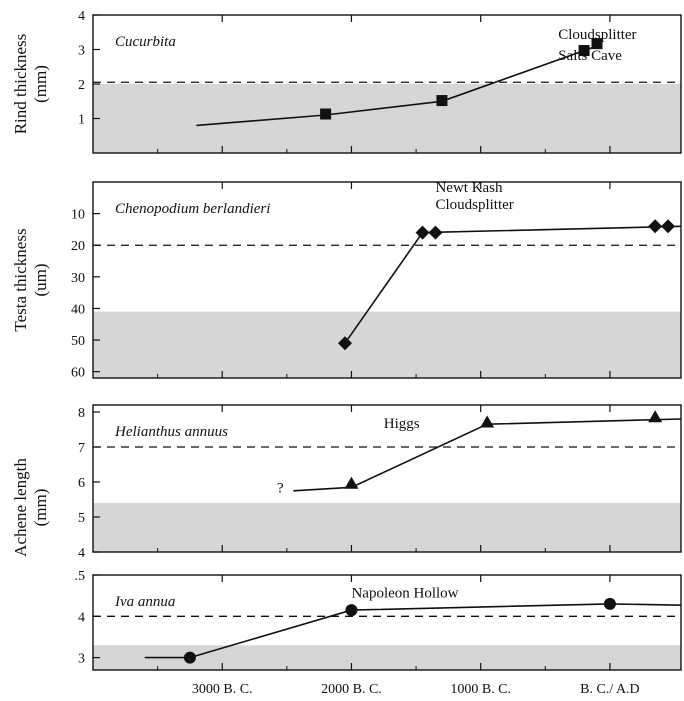 The height and width of the screenshot is (701, 684). What do you see at coordinates (20, 279) in the screenshot?
I see `y-axis-label: Testa thickness` at bounding box center [20, 279].